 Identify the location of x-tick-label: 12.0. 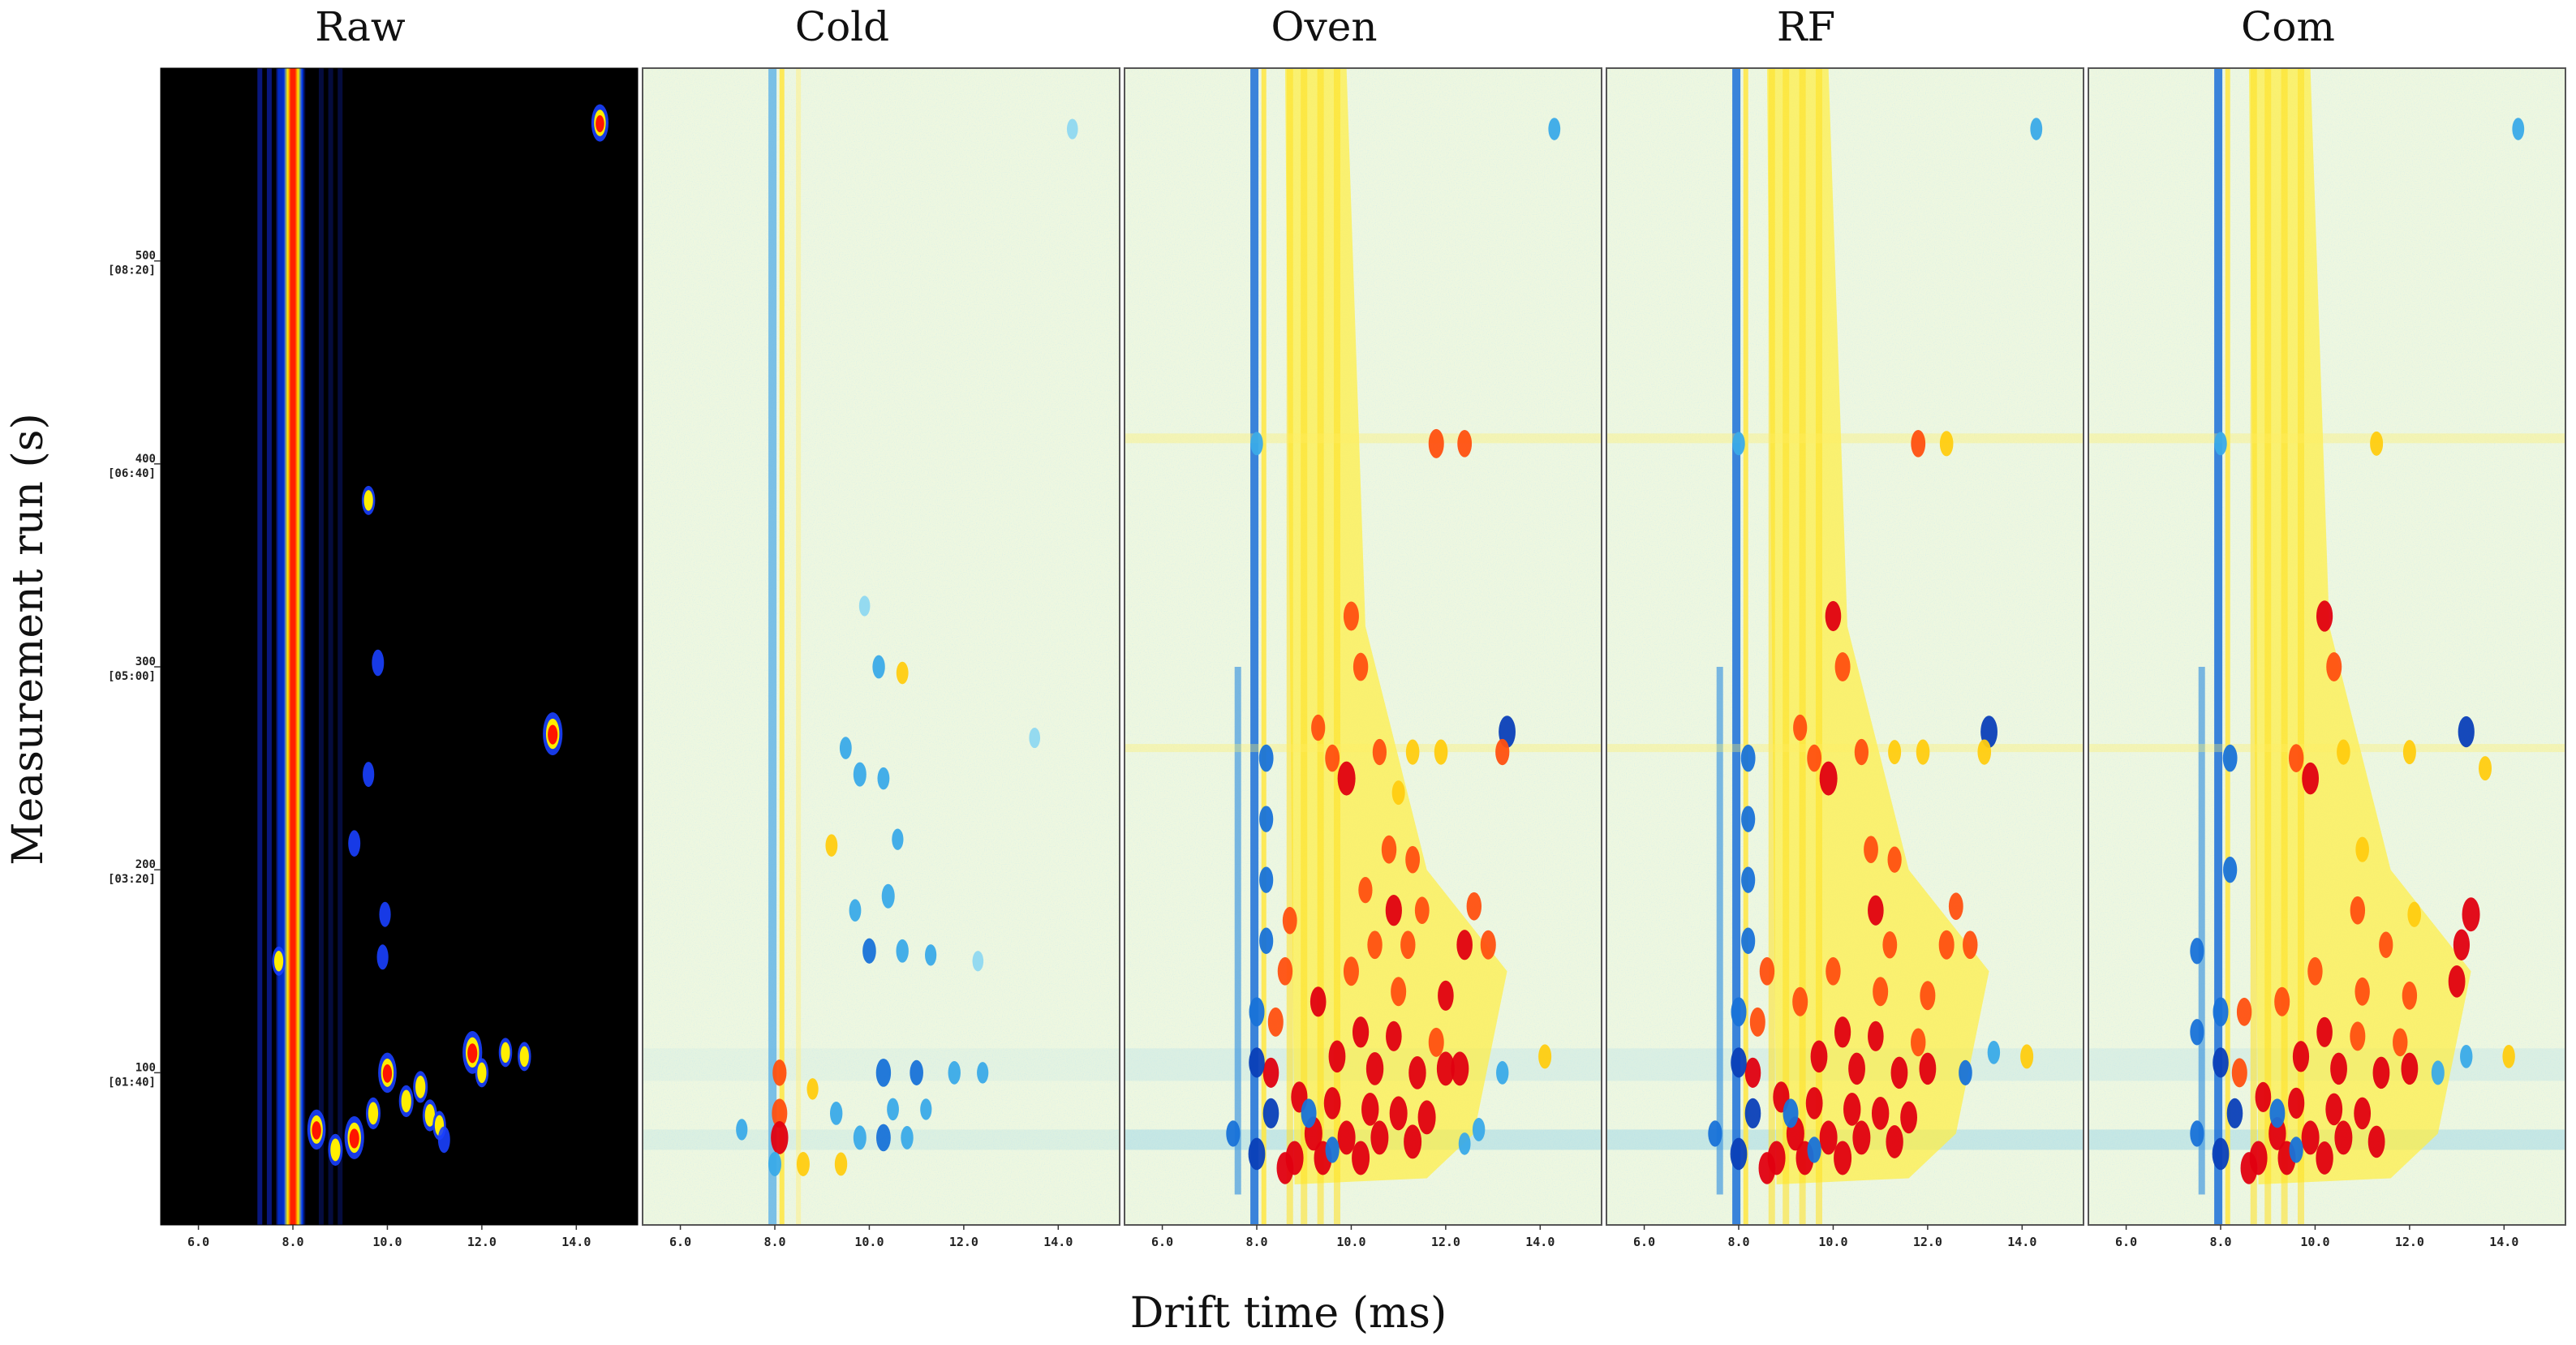
(482, 1242).